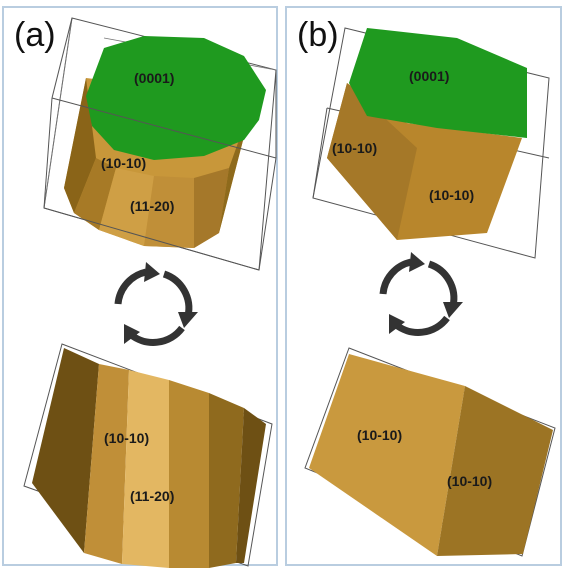 The width and height of the screenshot is (564, 568). I want to click on label-b-bottom-10-10-b: (10-10), so click(469, 481).